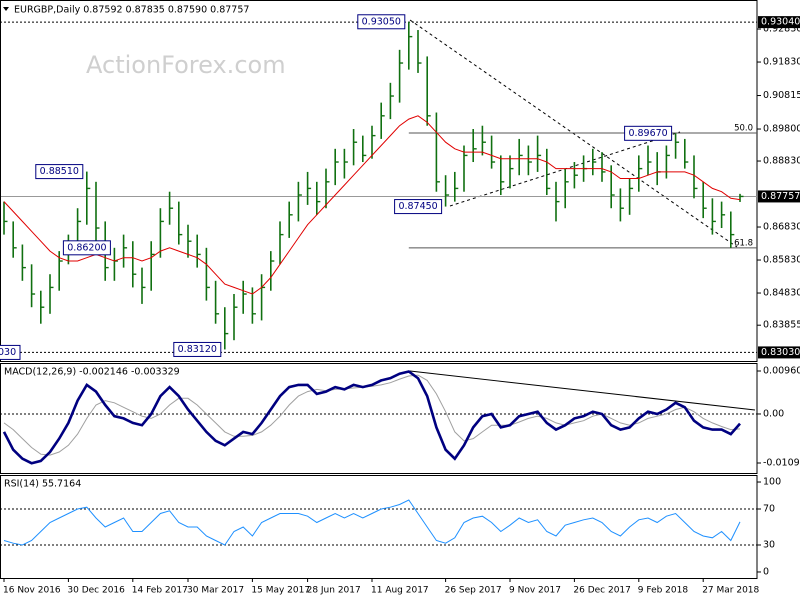 This screenshot has height=600, width=800. Describe the element at coordinates (186, 65) in the screenshot. I see `watermark: ActionForex.com` at that location.